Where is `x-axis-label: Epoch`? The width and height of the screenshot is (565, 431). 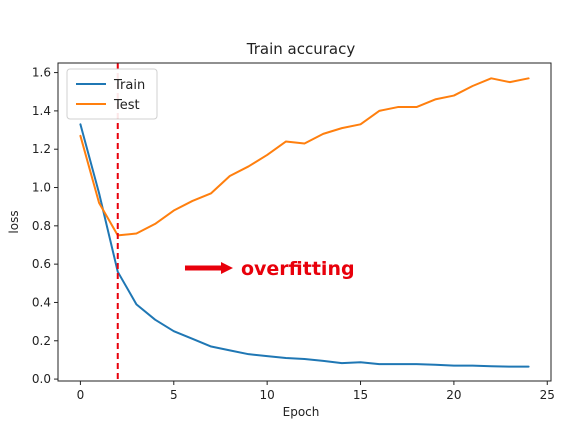 x-axis-label: Epoch is located at coordinates (301, 412).